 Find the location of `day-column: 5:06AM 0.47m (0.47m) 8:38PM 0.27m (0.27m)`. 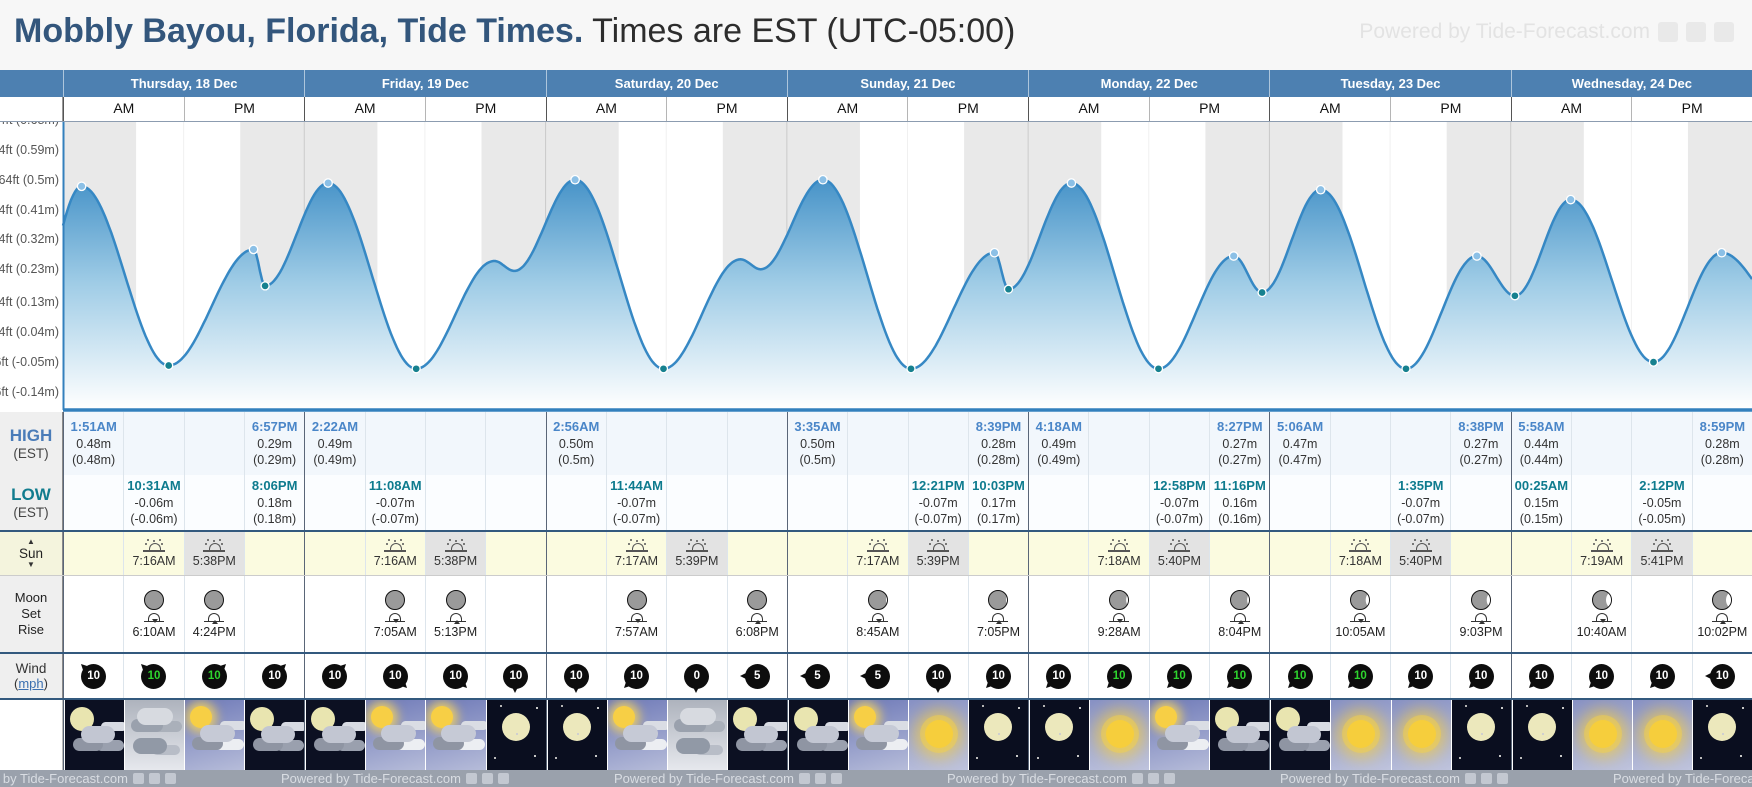

day-column: 5:06AM 0.47m (0.47m) 8:38PM 0.27m (0.27m) is located at coordinates (1389, 443).